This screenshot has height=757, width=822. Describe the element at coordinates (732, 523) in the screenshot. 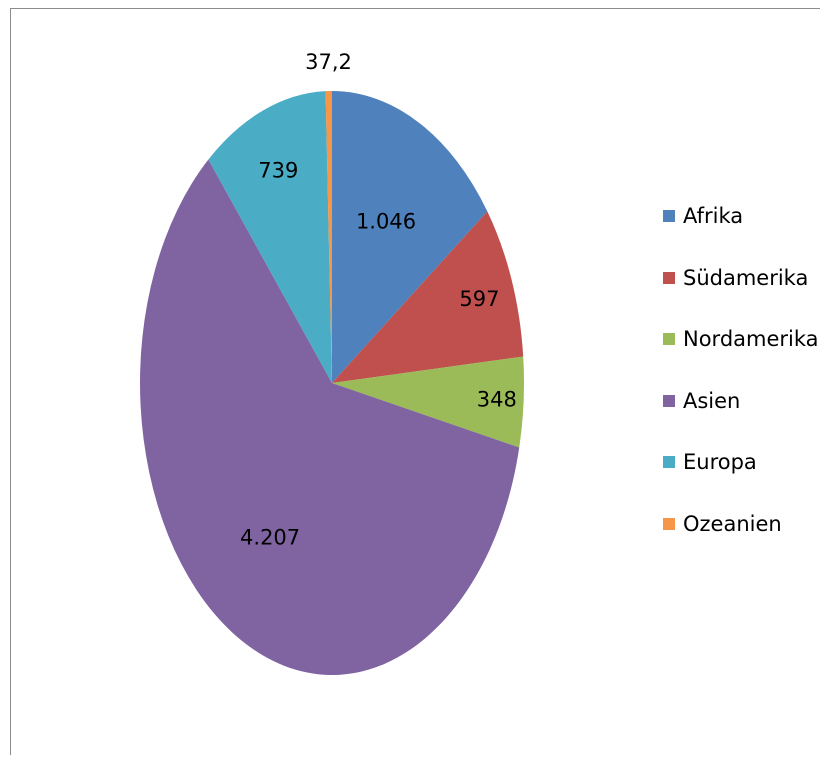

I see `legend-label: Ozeanien` at that location.